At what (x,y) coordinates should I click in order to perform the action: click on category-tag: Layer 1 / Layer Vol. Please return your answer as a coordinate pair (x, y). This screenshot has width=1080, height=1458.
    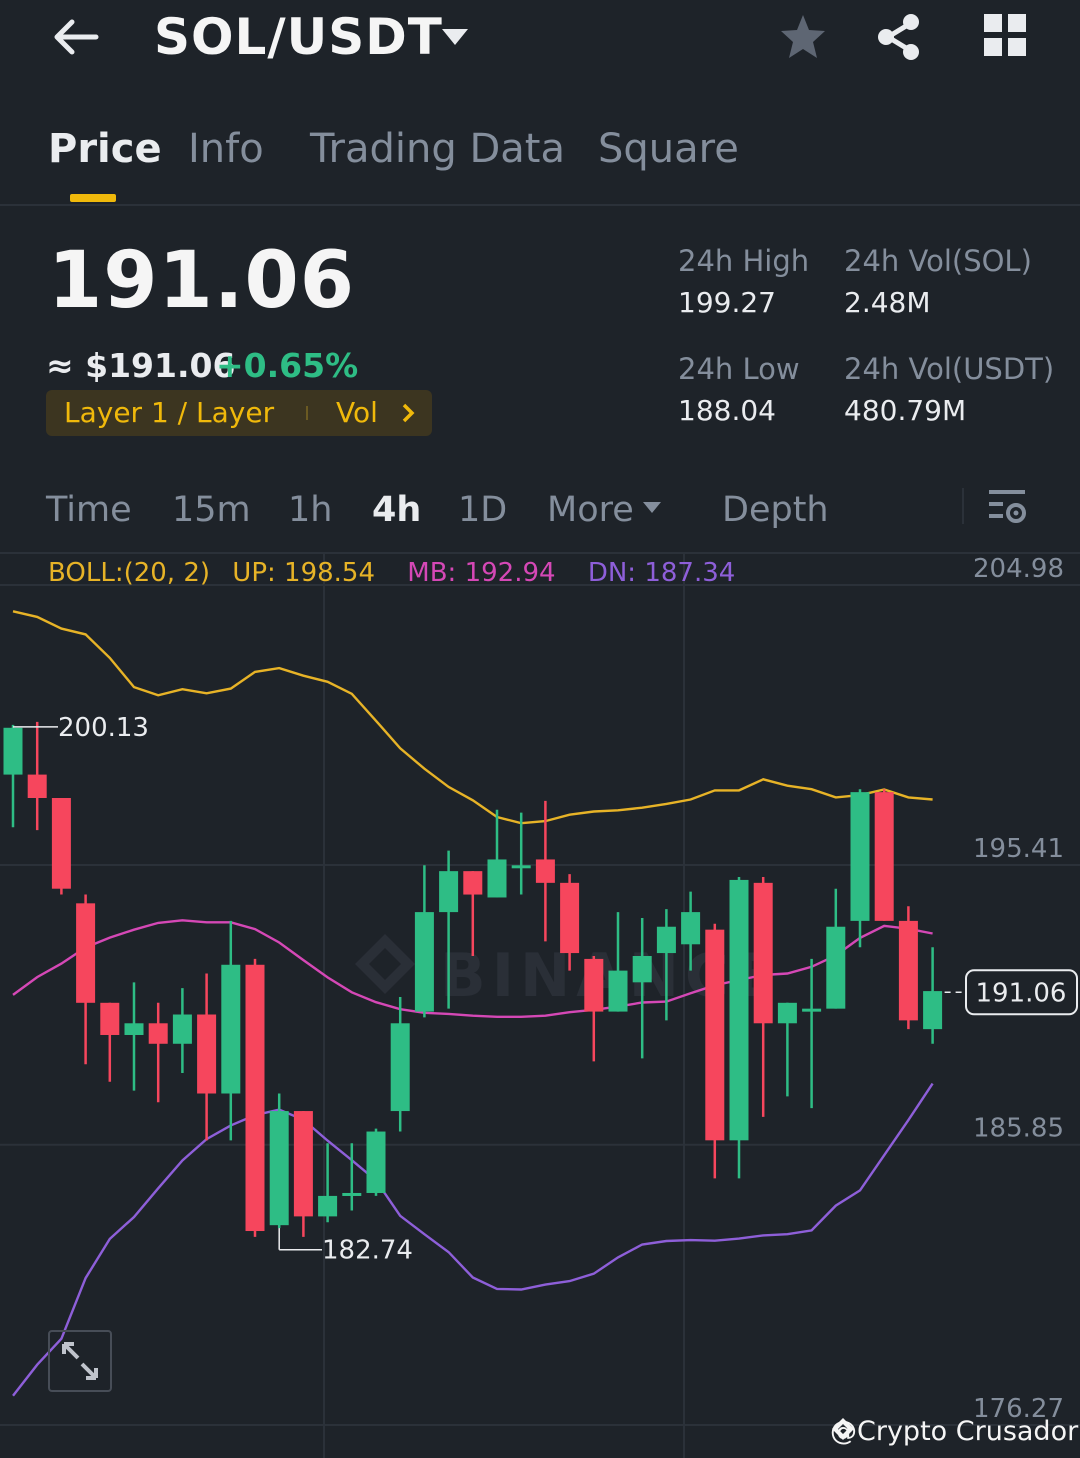
    Looking at the image, I should click on (239, 413).